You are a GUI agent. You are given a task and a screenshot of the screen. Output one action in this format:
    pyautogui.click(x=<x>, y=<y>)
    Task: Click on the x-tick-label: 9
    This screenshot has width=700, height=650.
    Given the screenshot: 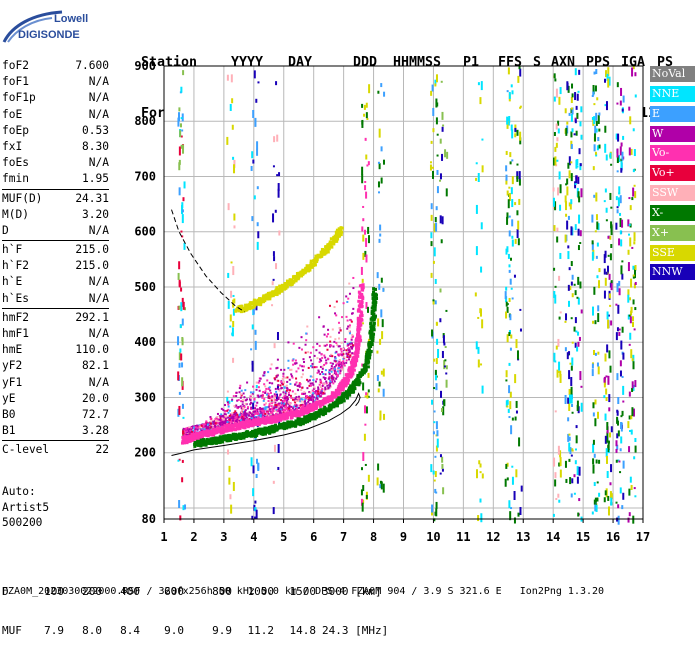 What is the action you would take?
    pyautogui.click(x=403, y=537)
    